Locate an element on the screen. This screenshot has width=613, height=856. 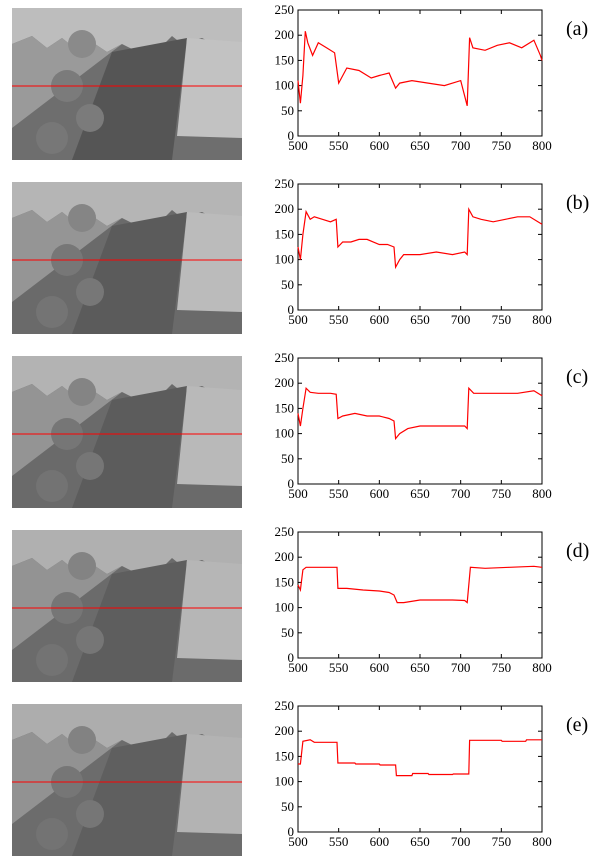
line-chart-d: 0 50 100 150 200 250 500 550 600 650 700 750 800 is located at coordinates (413, 599).